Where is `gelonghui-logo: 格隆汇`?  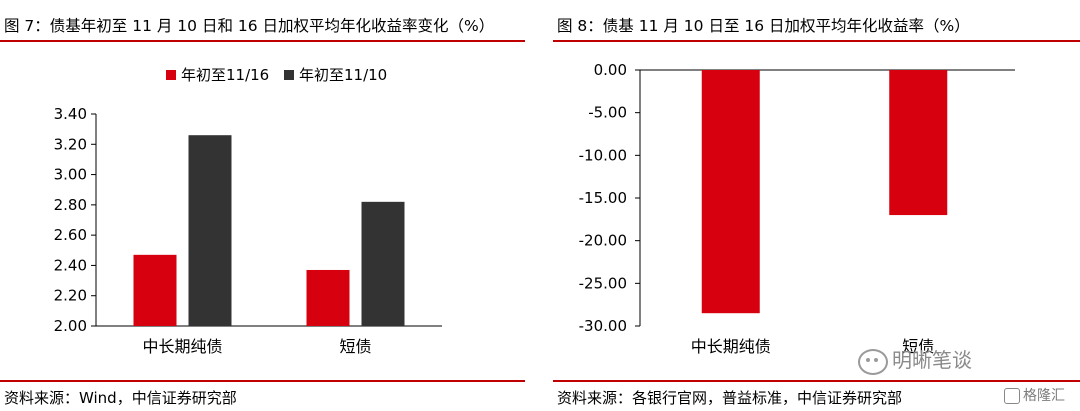
gelonghui-logo: 格隆汇 is located at coordinates (1034, 395).